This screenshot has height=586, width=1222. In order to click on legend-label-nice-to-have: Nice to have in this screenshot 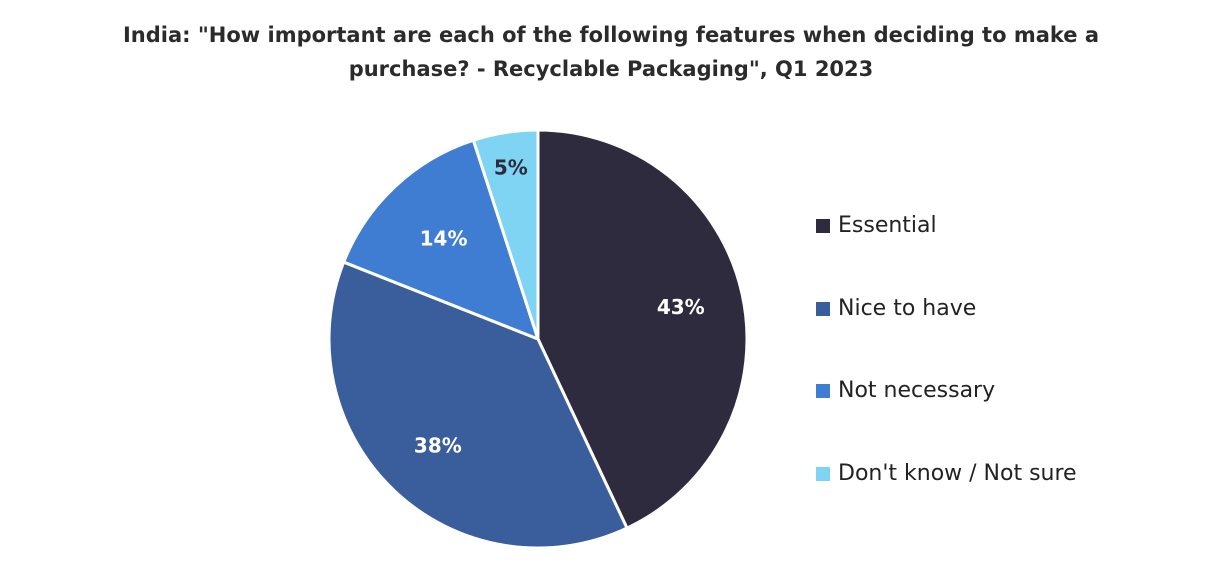, I will do `click(907, 308)`.